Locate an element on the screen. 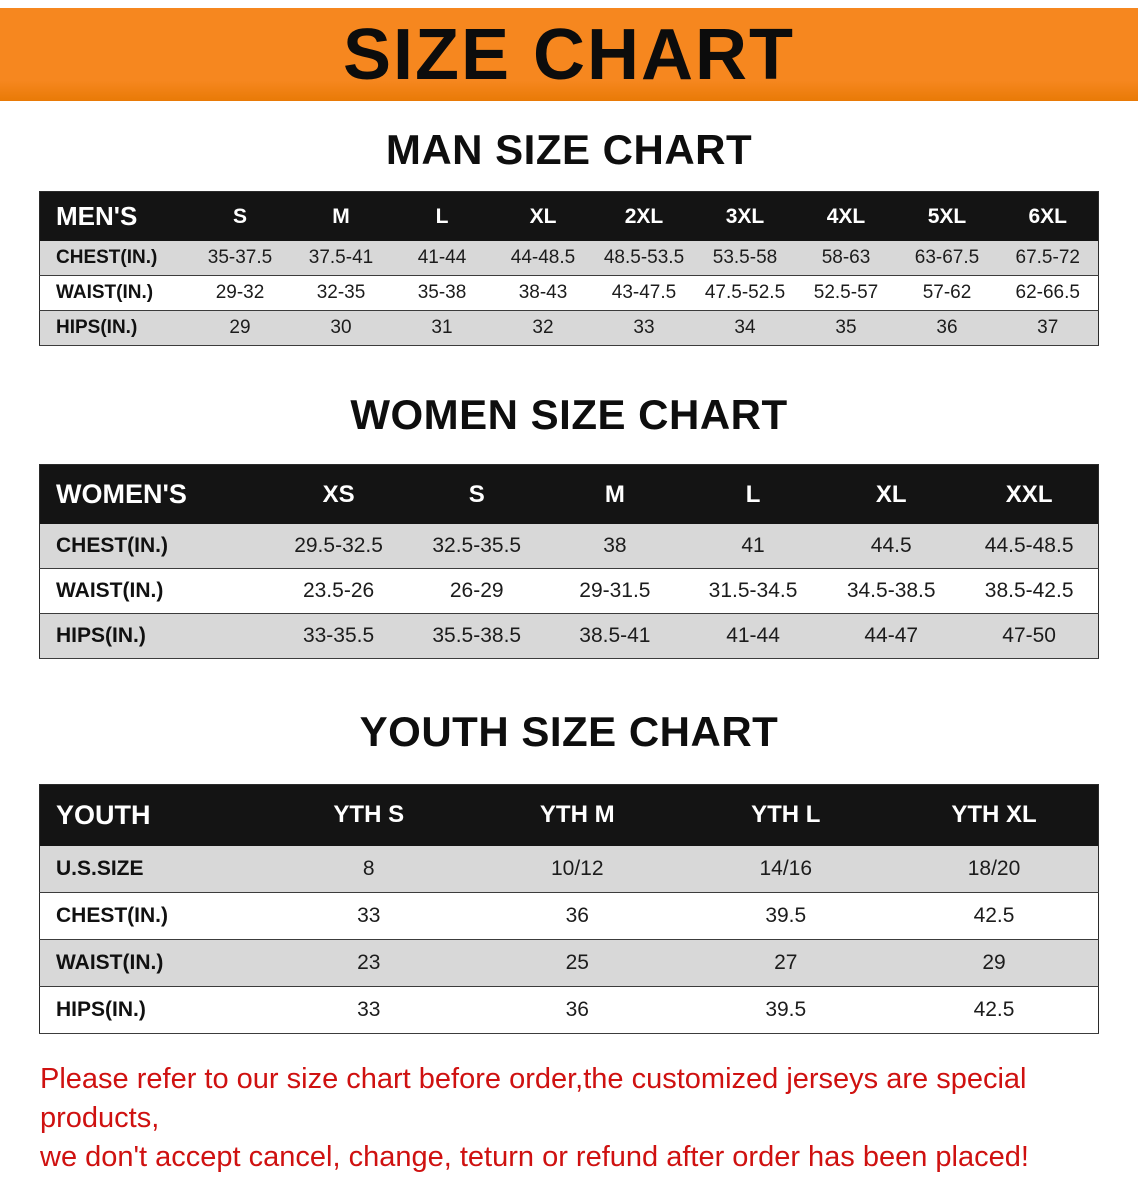  size-value: 14/16 is located at coordinates (786, 868).